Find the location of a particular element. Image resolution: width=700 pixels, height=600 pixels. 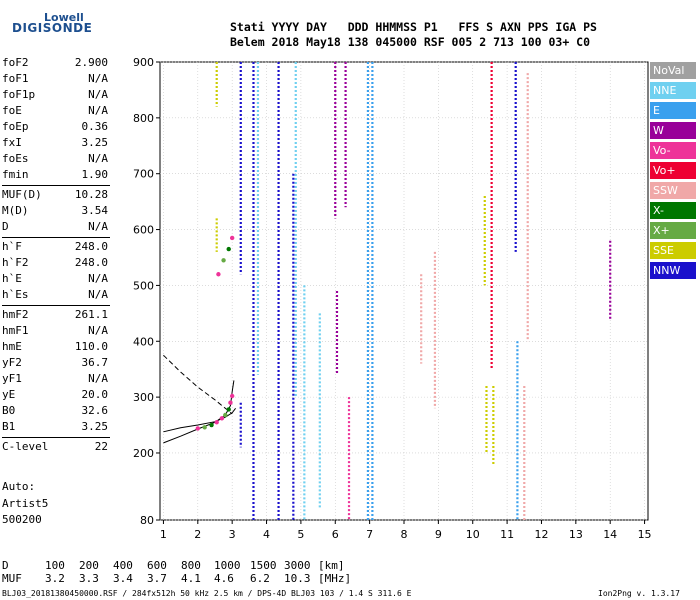

auto-version: 500200 is located at coordinates (22, 519).